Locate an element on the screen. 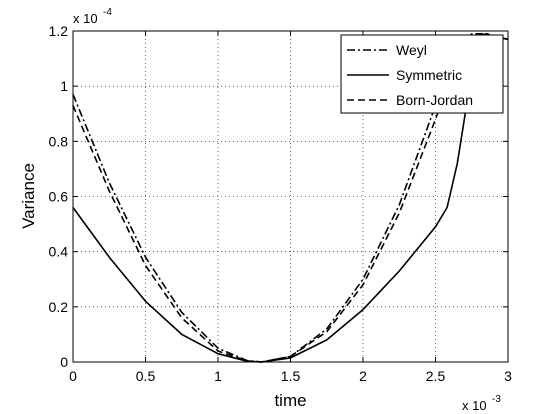  y-exponent-power: -4 is located at coordinates (107, 12).